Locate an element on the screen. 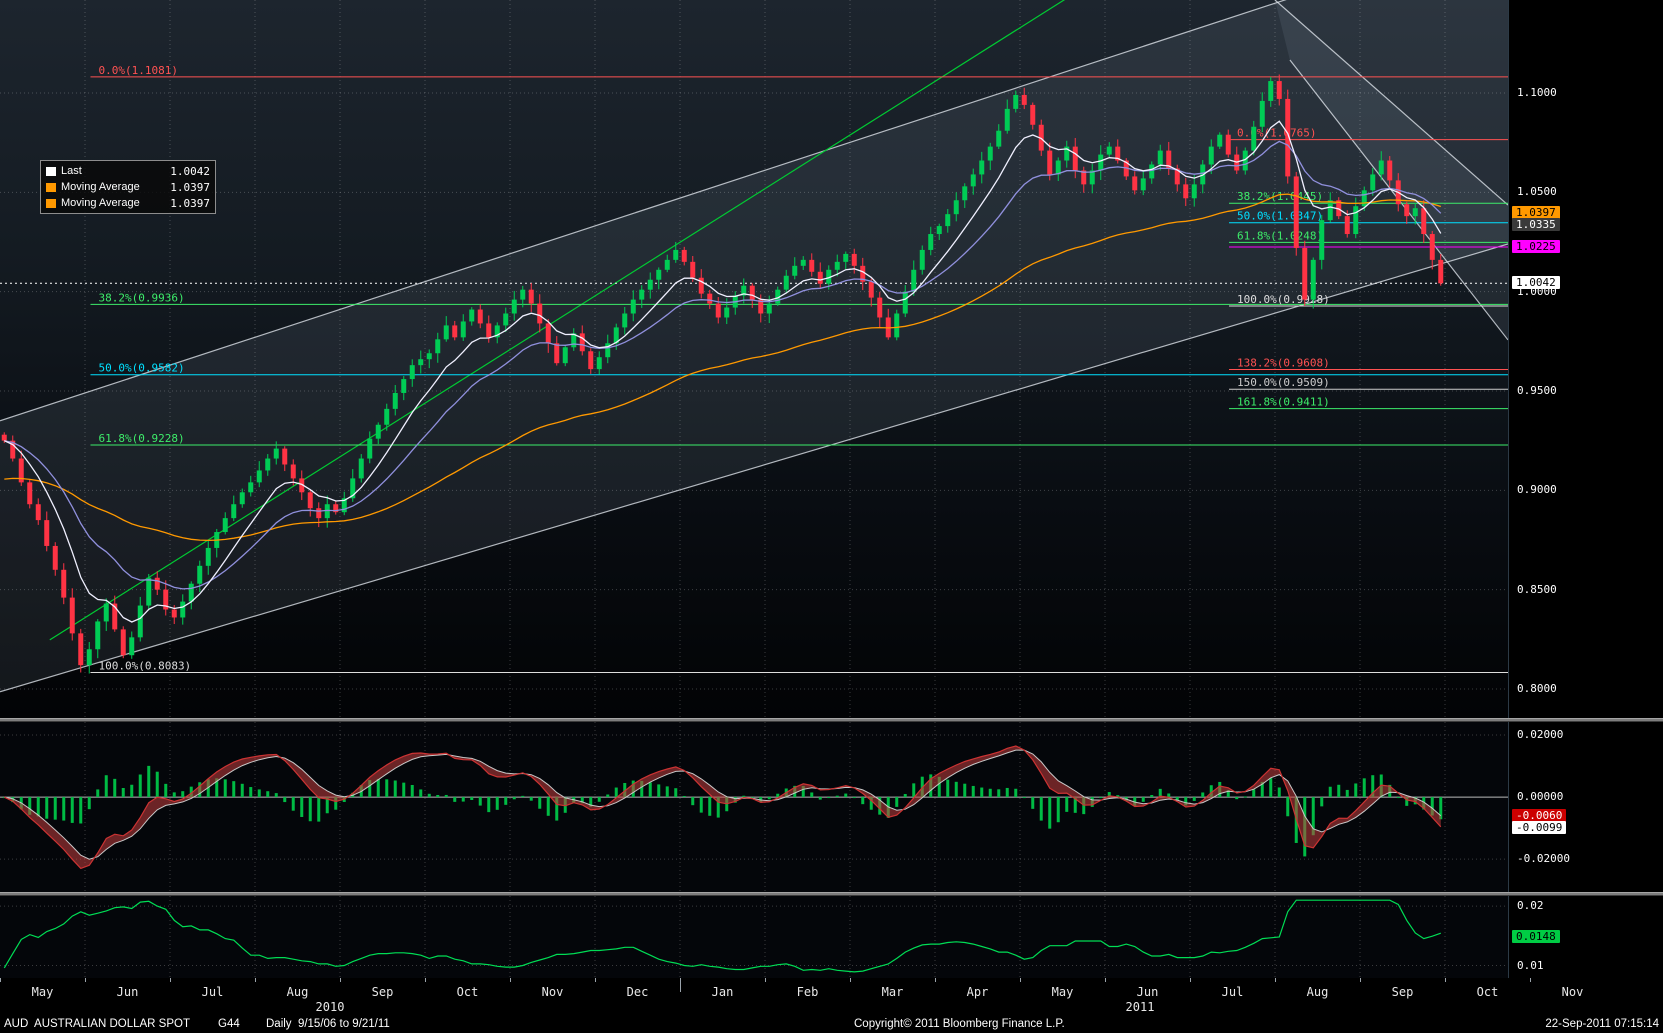  axis-value-badge: -0.0060 is located at coordinates (1539, 815).